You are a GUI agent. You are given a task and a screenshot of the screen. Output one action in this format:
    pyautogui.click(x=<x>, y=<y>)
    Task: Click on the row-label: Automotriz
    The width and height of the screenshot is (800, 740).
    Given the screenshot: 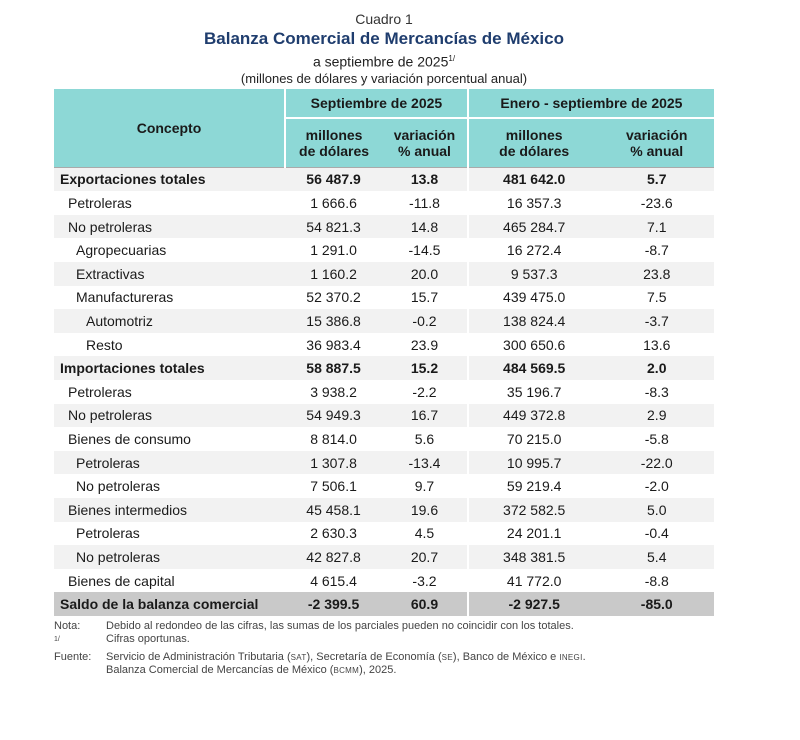 What is the action you would take?
    pyautogui.click(x=169, y=321)
    